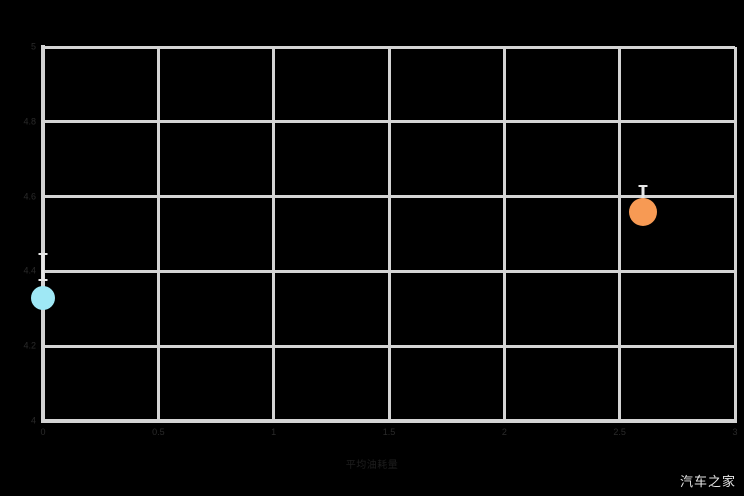  I want to click on point-orange, so click(642, 211).